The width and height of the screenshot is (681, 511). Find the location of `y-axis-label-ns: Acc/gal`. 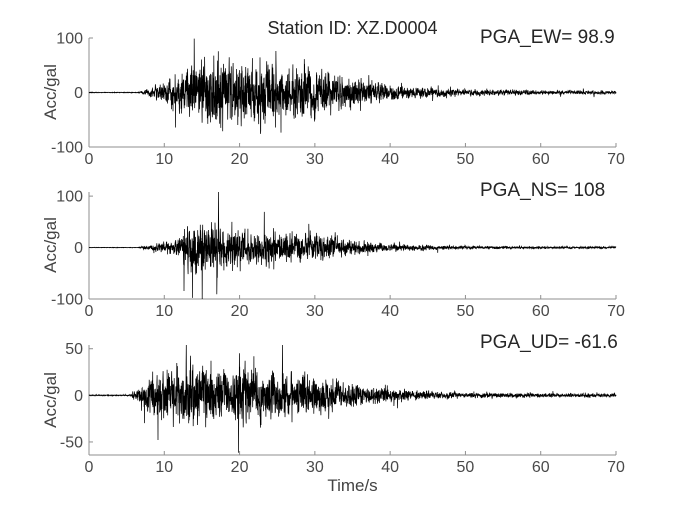

y-axis-label-ns: Acc/gal is located at coordinates (50, 245).